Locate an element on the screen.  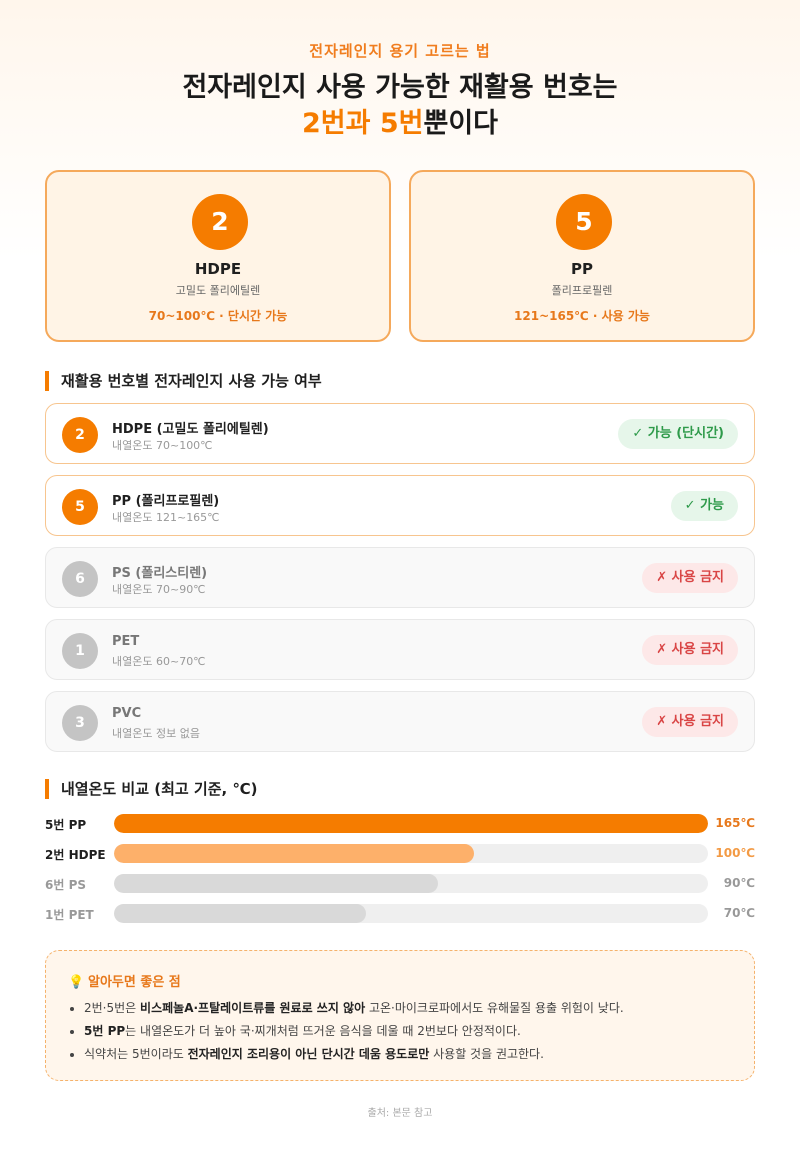
tip-text: 고온·마이크로파에서도 유해물질 용출 위험이 낮다. is located at coordinates (494, 1008).